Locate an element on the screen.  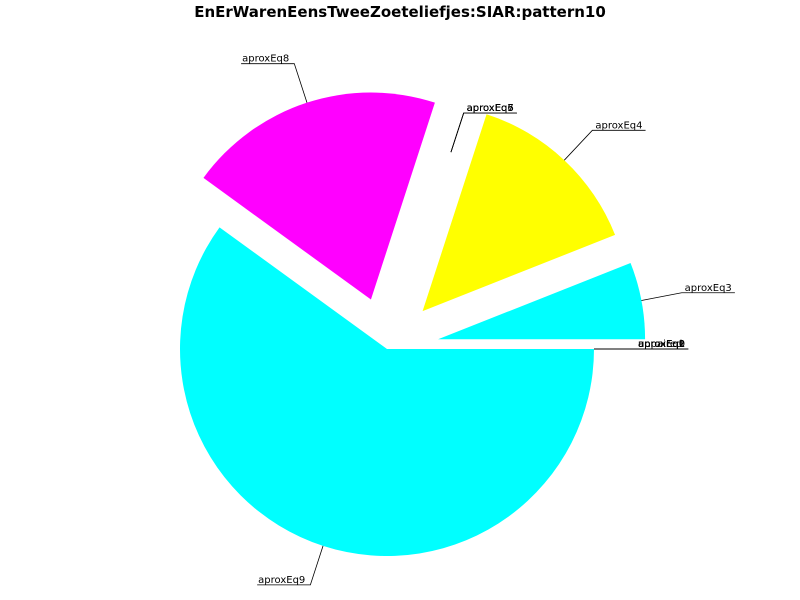
slice-label-aproxEq4: aproxEq4 is located at coordinates (618, 125).